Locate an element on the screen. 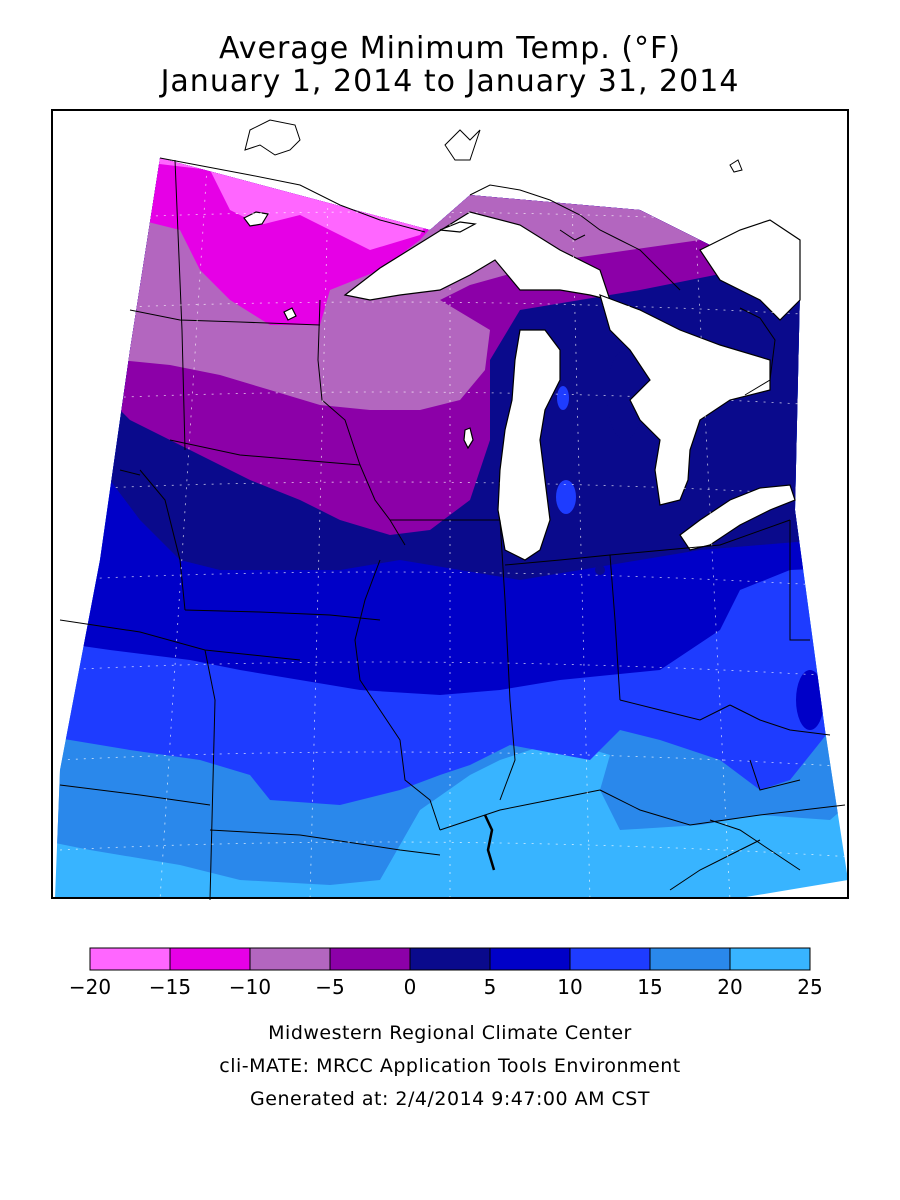 The width and height of the screenshot is (900, 1200). legend-tick-label: −10 is located at coordinates (250, 987).